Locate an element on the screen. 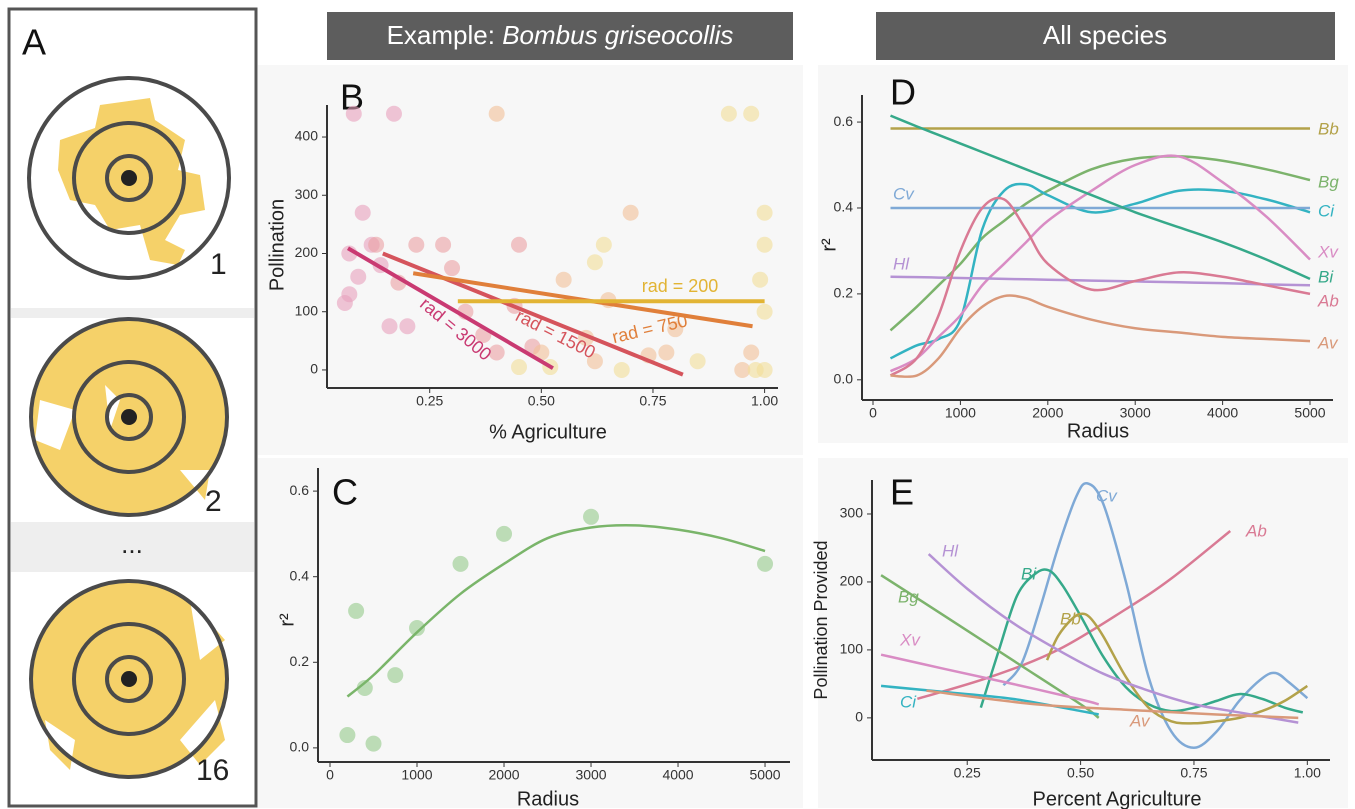 Image resolution: width=1355 pixels, height=809 pixels. y-tick-label: 400 is located at coordinates (307, 136).